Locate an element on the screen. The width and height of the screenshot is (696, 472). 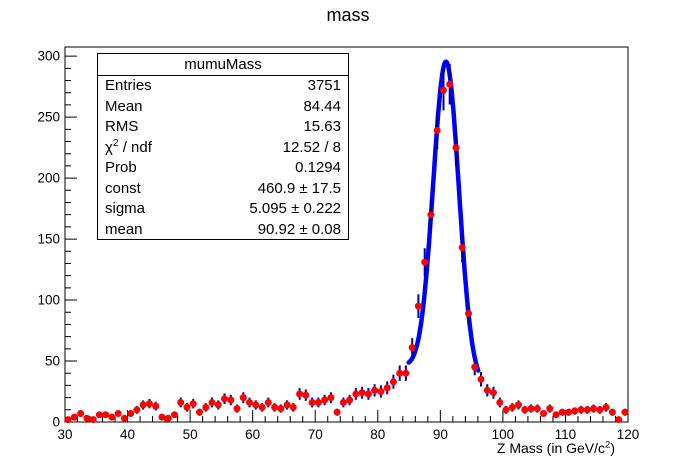
x-axis-title: Z Mass (in GeV/c2) is located at coordinates (457, 448).